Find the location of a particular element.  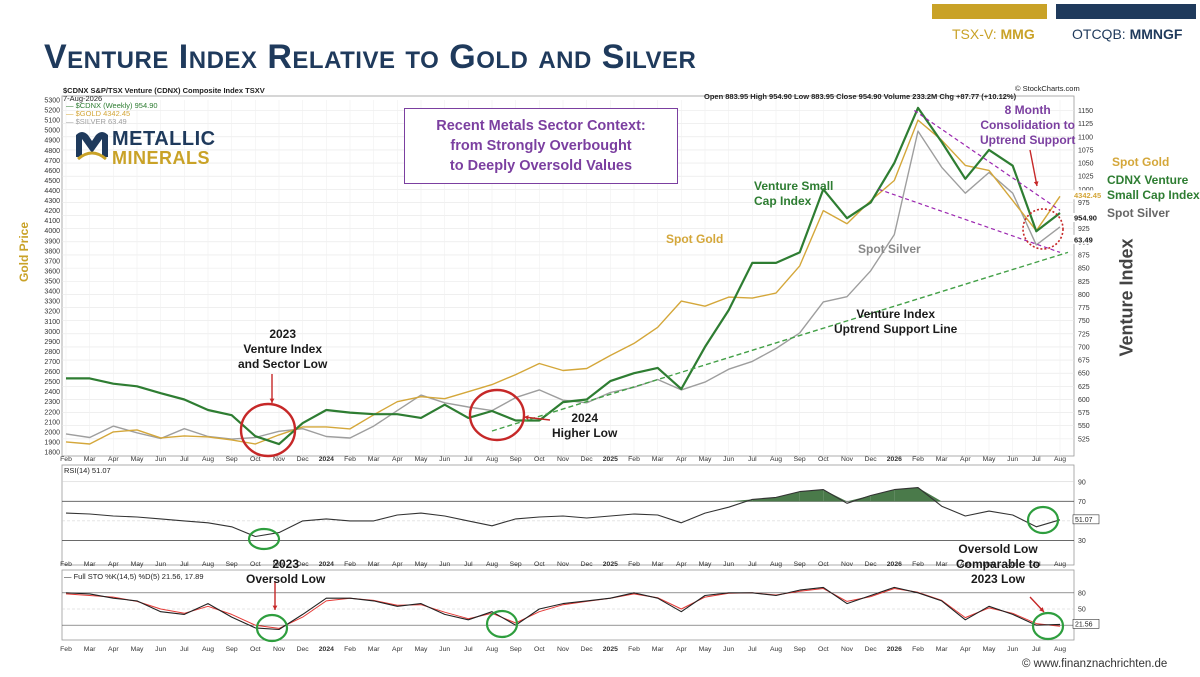

left-tick-label: 3100 is located at coordinates (52, 322).